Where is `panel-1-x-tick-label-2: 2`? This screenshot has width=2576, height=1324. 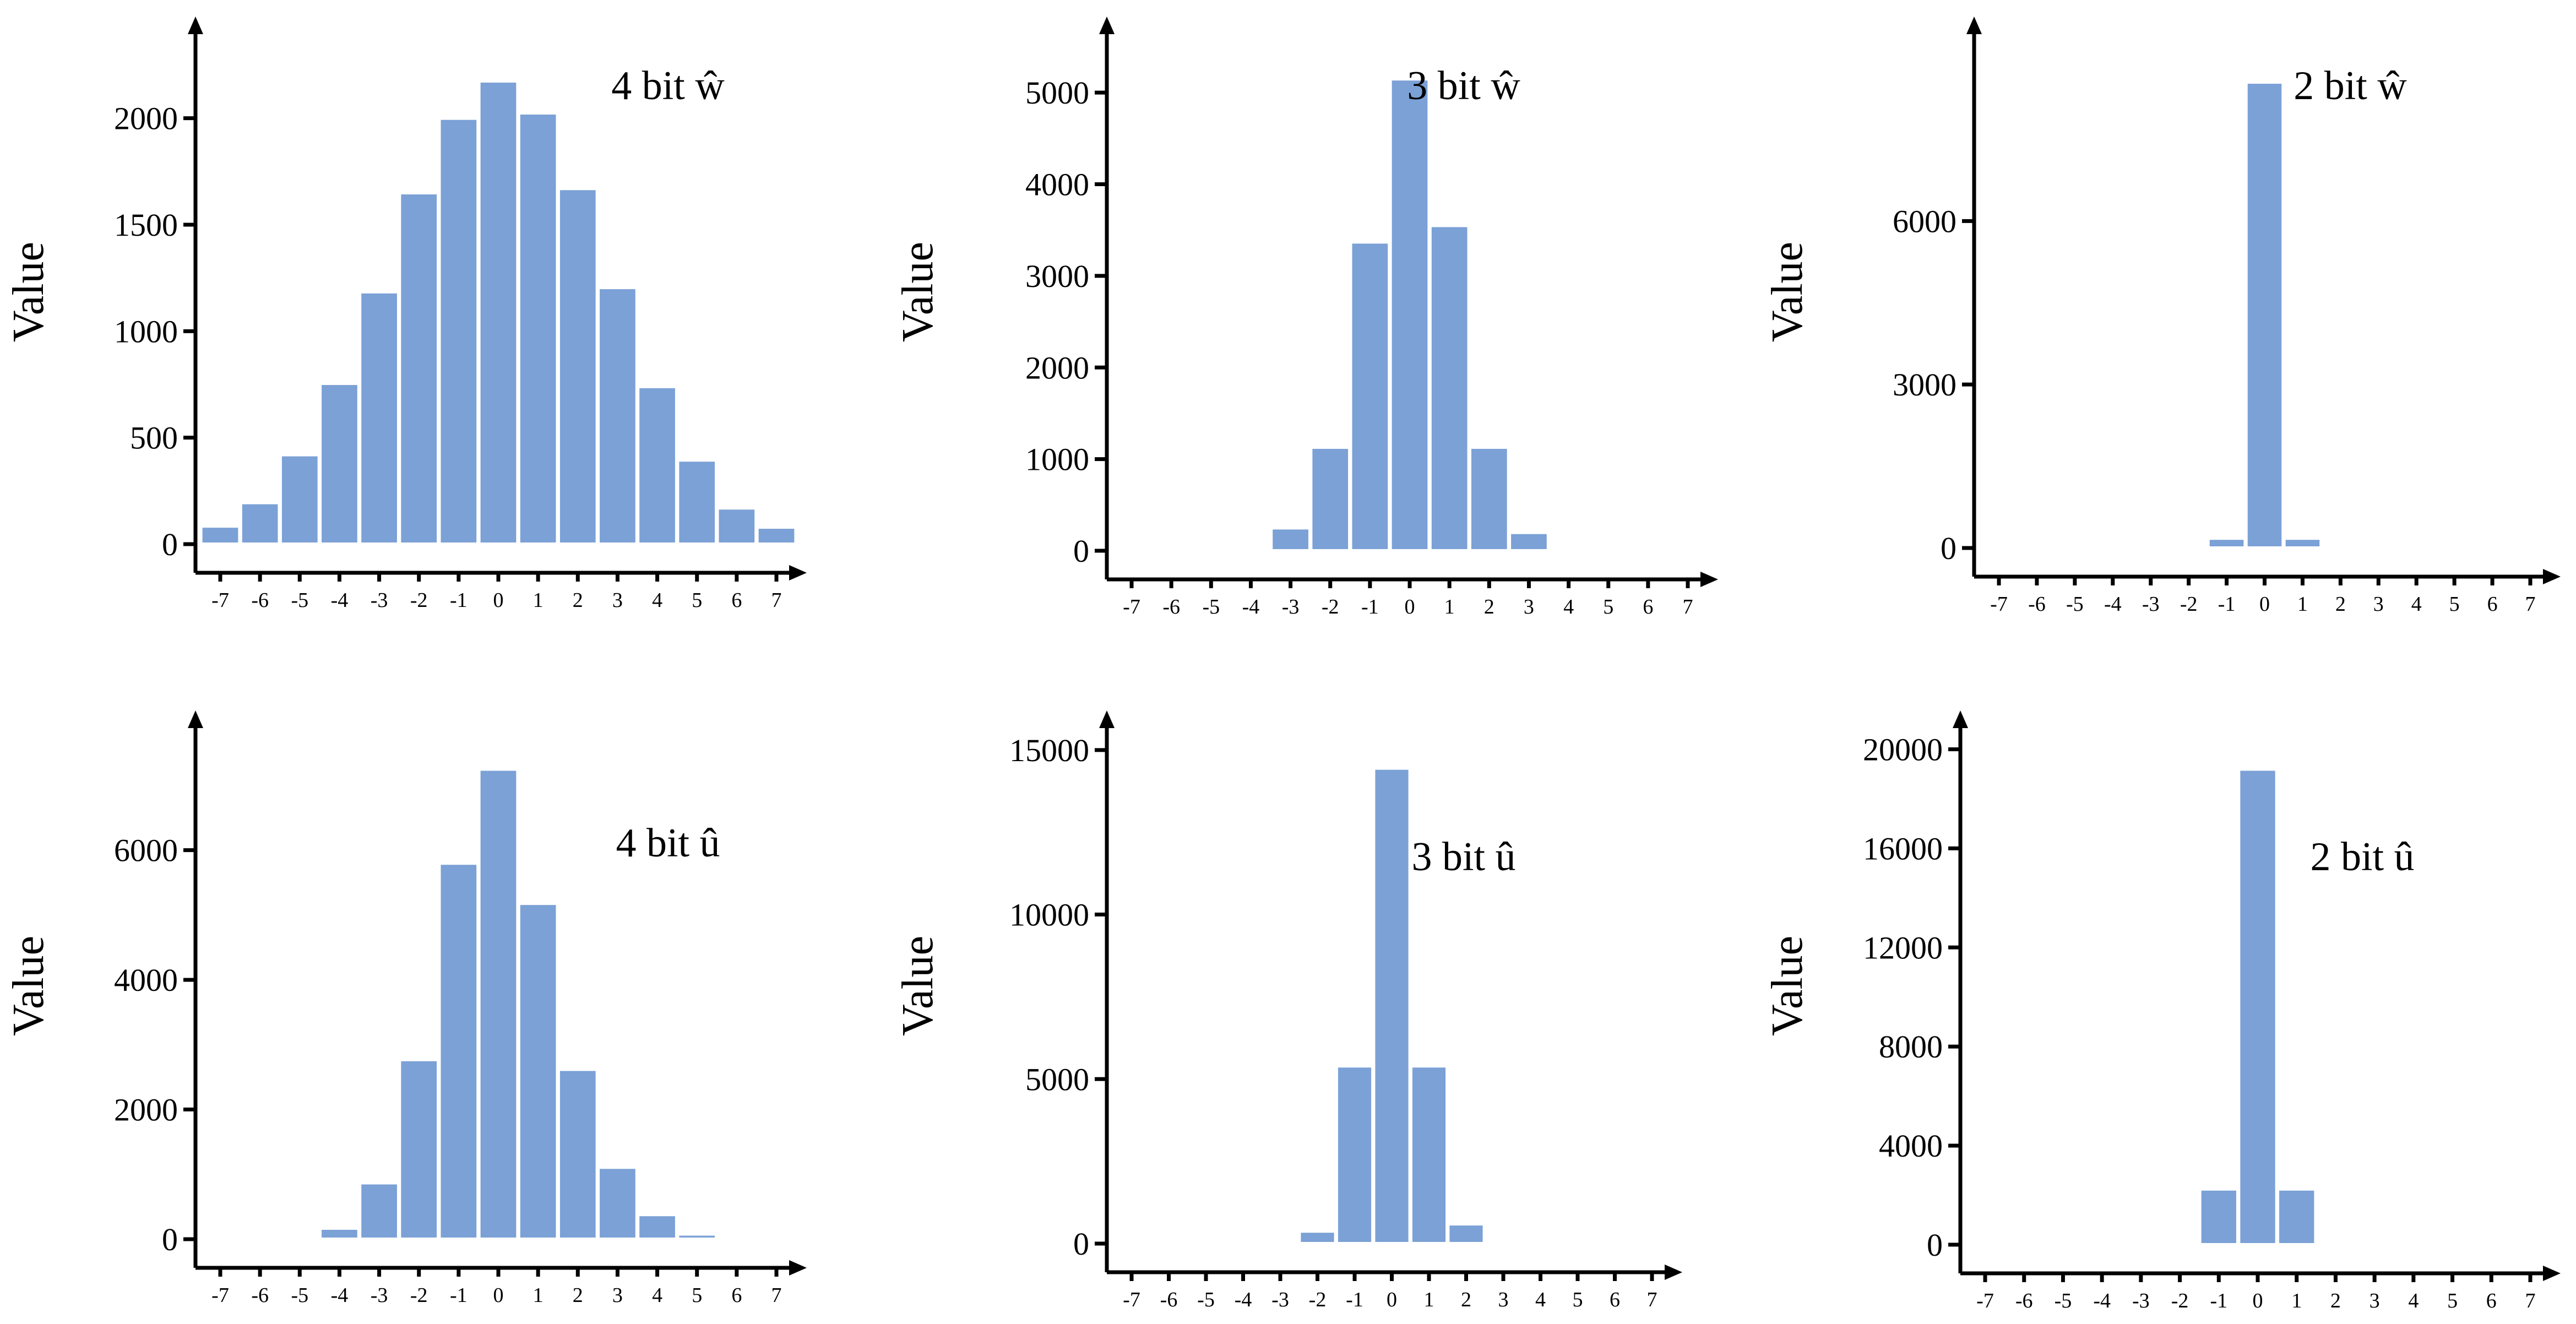 panel-1-x-tick-label-2: 2 is located at coordinates (578, 600).